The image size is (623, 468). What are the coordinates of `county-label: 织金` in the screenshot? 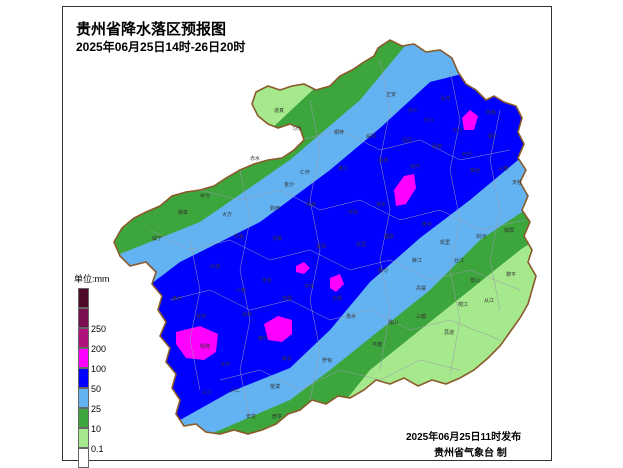 It's located at (239, 236).